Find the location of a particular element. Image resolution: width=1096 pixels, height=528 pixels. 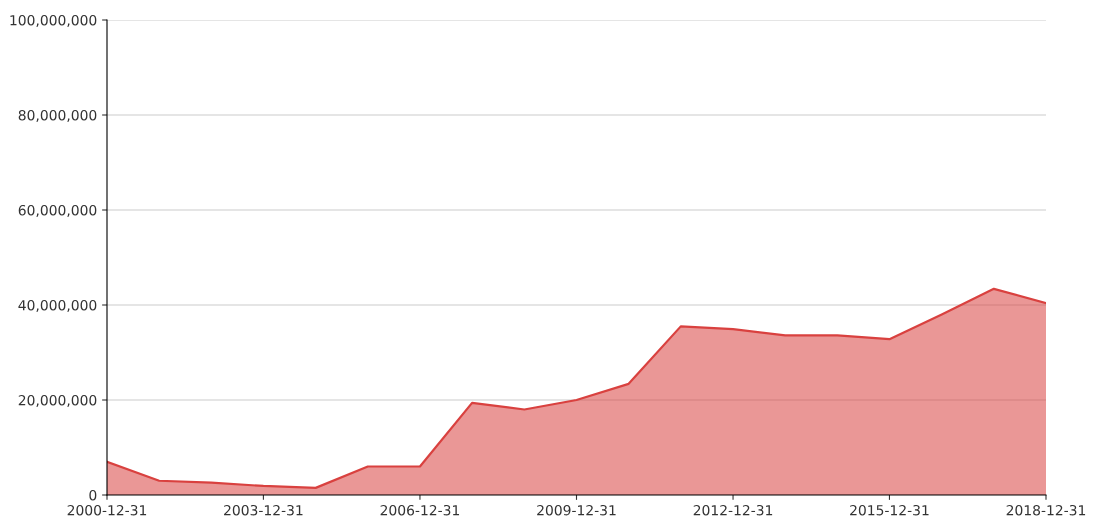

y-tick-label: 40,000,000 is located at coordinates (57, 305).